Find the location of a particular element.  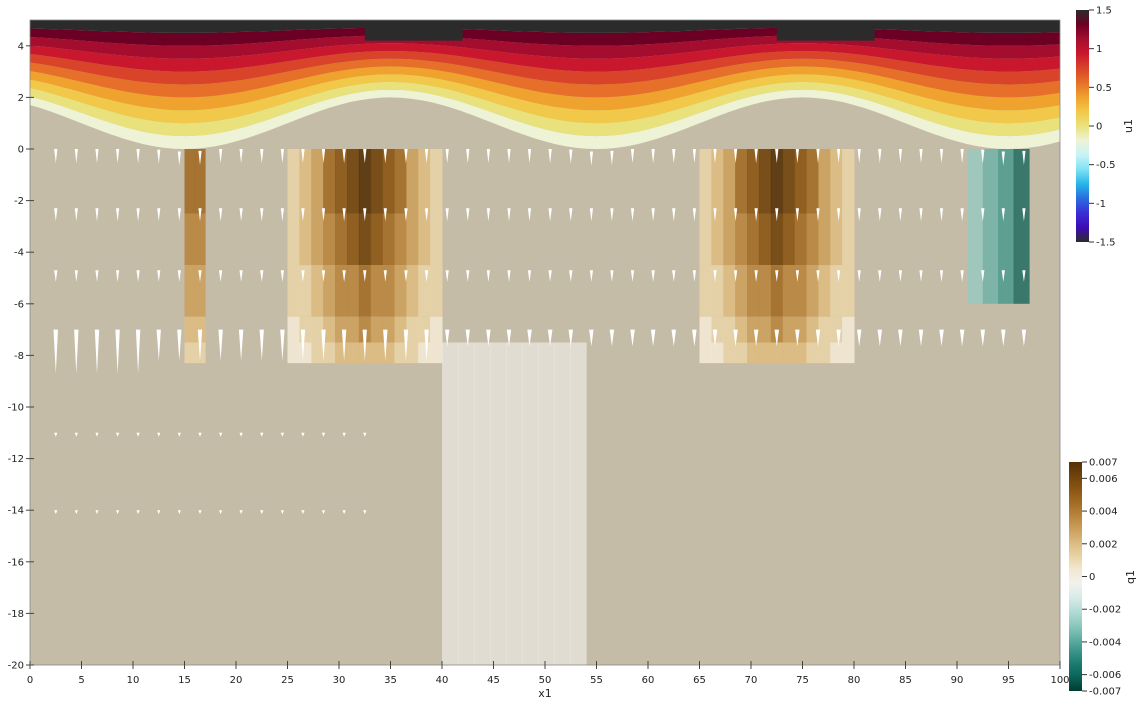

x-tick-label: 40 is located at coordinates (442, 680).